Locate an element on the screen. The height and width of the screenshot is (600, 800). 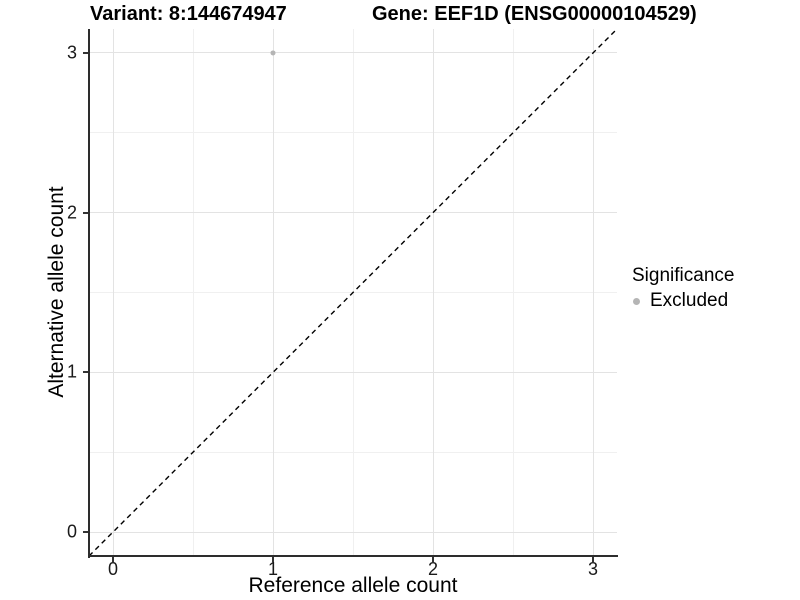
legend-title: Significance is located at coordinates (683, 275).